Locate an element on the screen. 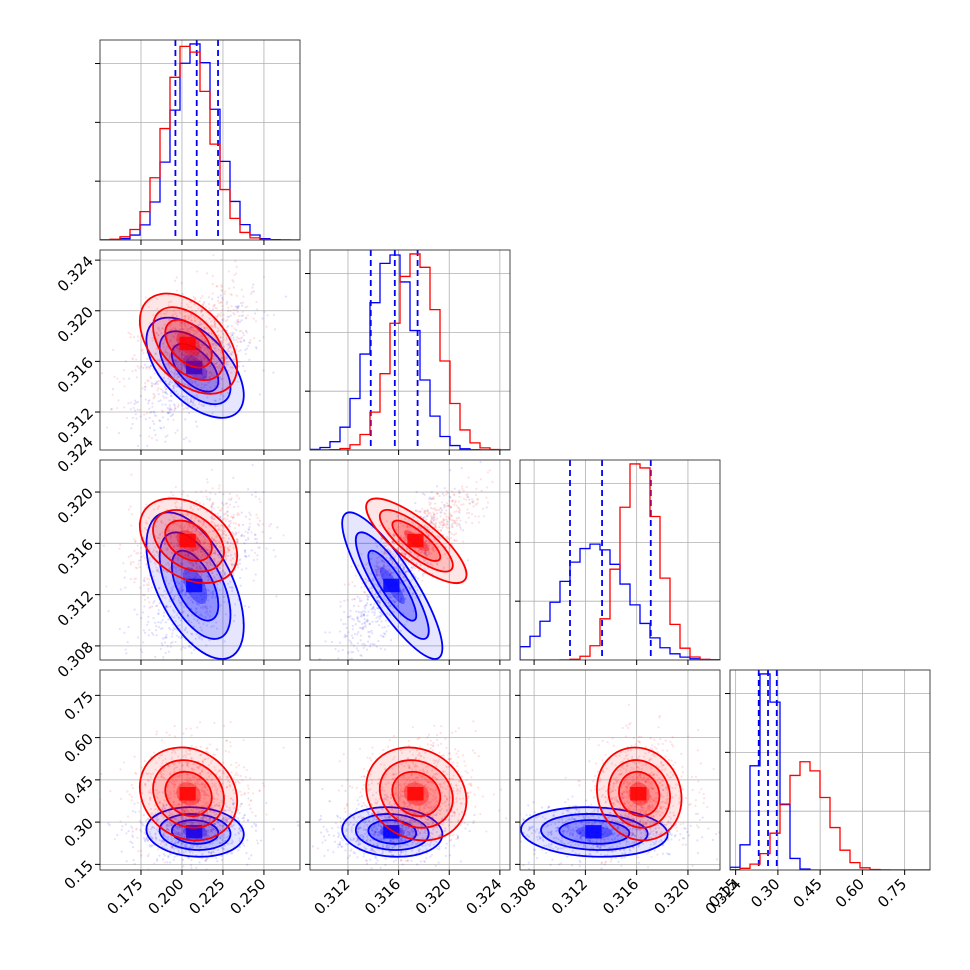 The image size is (970, 970). x-tick-label: 0.30 is located at coordinates (765, 893).